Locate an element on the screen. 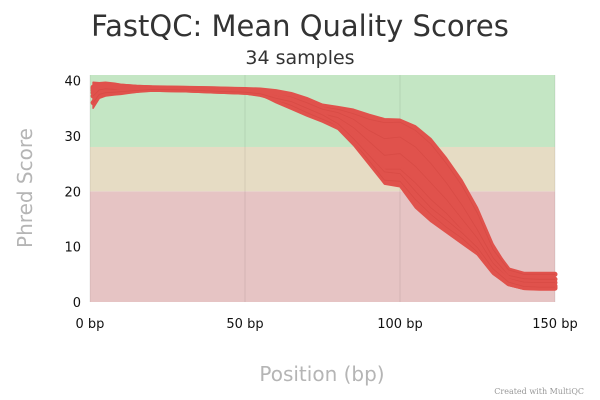  y-tick-label-2: 20 is located at coordinates (72, 192).